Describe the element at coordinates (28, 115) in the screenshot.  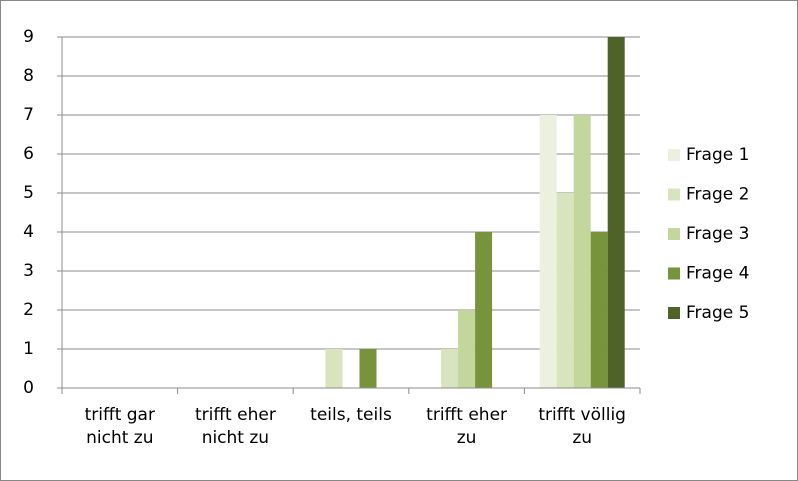
I see `y-tick-label: 7` at that location.